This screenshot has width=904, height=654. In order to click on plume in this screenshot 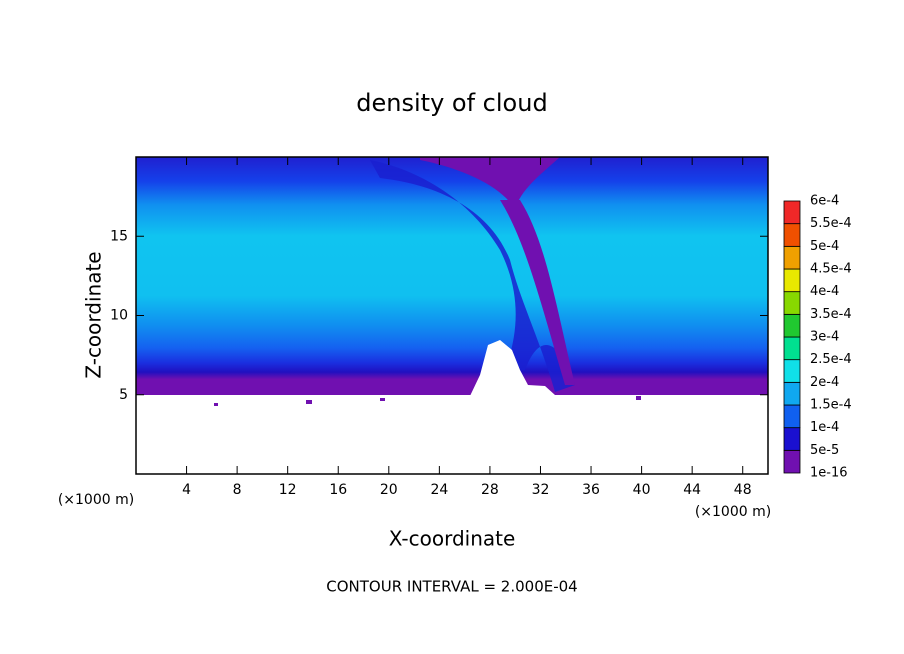, I will do `click(472, 276)`.